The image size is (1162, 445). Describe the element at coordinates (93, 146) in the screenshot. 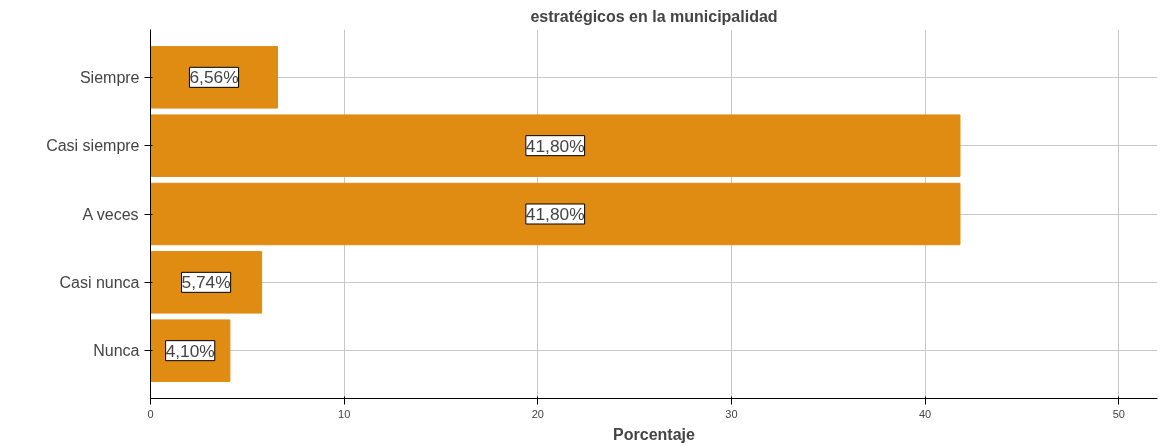

I see `y-tick-label: Casi siempre` at that location.